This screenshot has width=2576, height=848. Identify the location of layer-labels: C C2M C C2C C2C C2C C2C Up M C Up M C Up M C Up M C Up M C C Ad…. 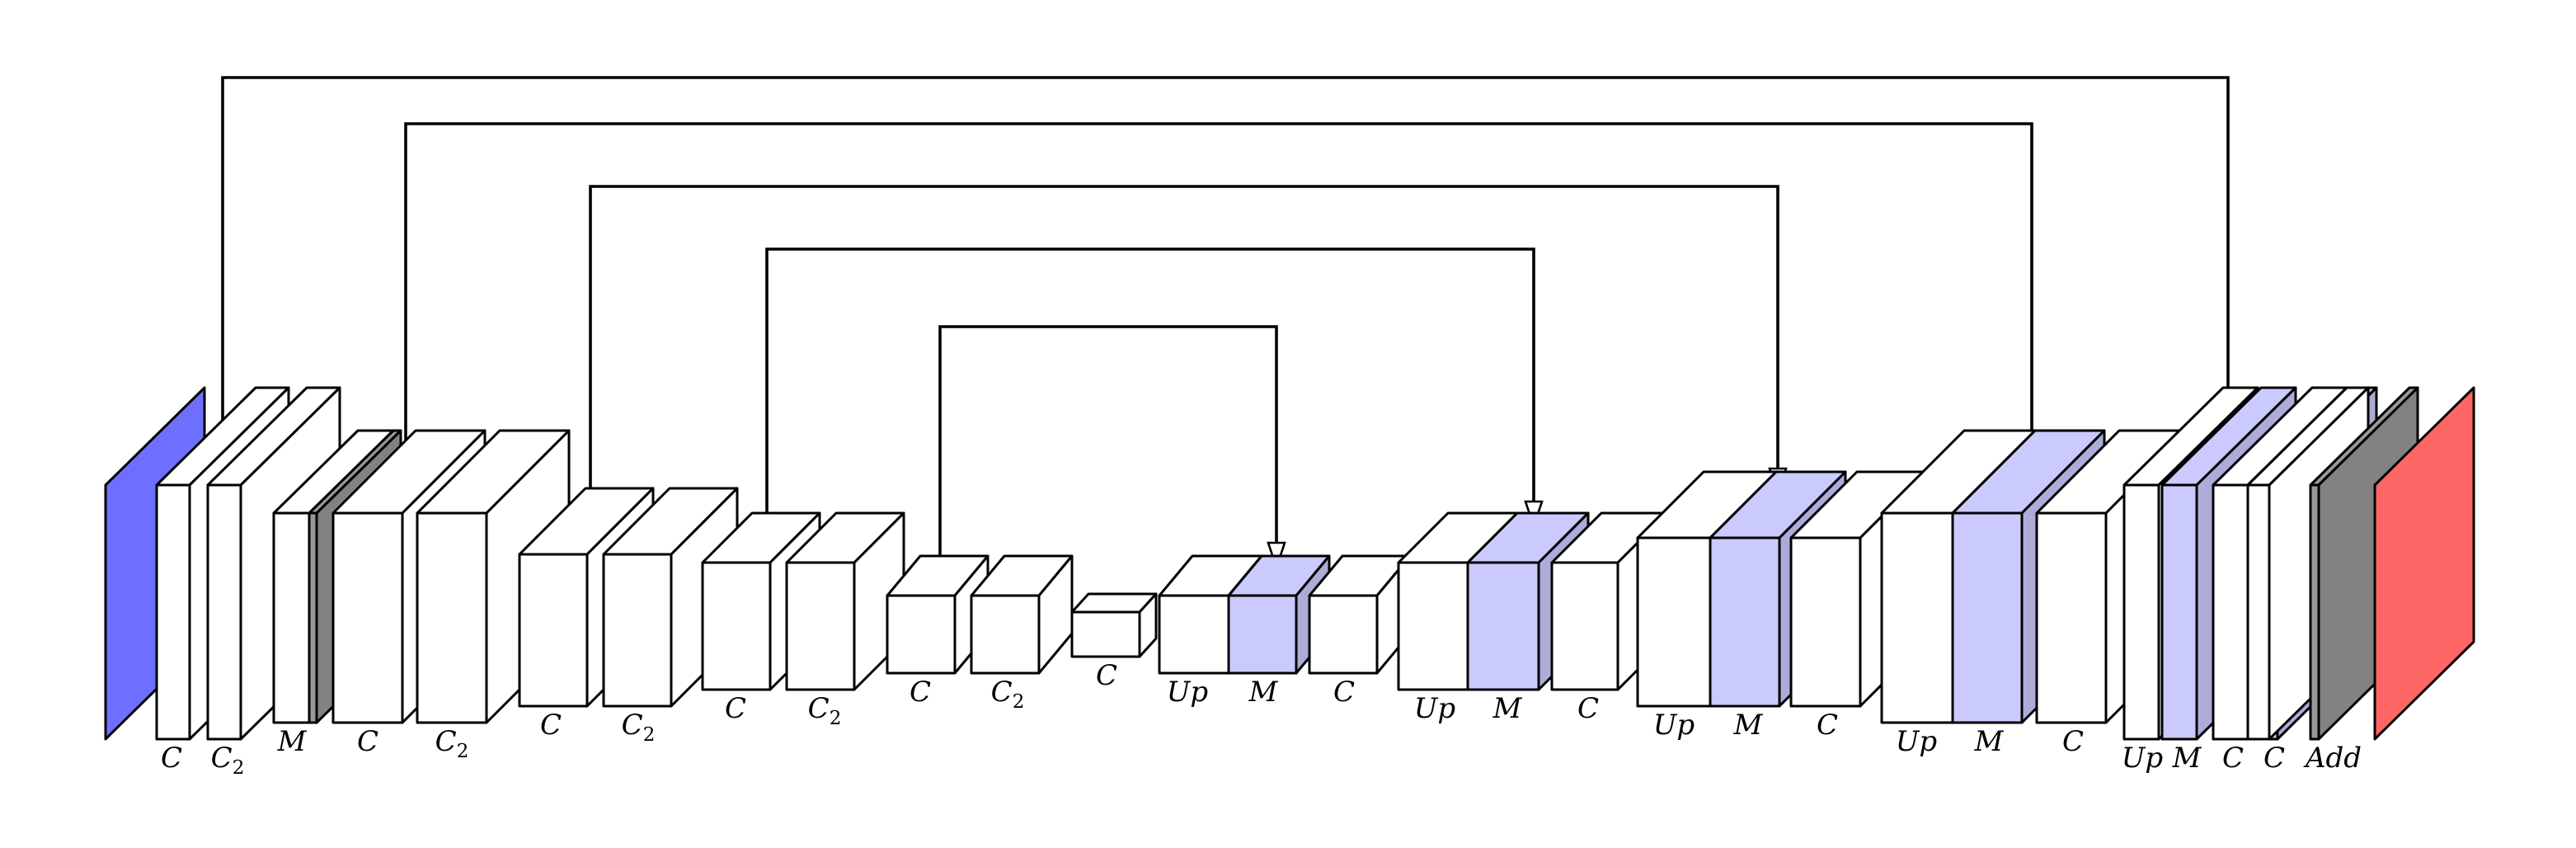
(1261, 719).